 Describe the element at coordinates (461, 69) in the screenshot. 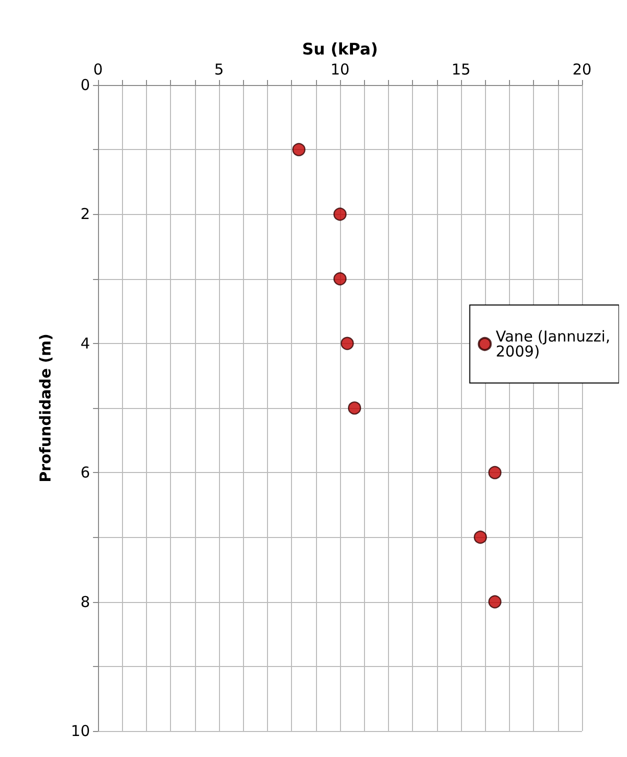

I see `x-tick-label: 15` at that location.